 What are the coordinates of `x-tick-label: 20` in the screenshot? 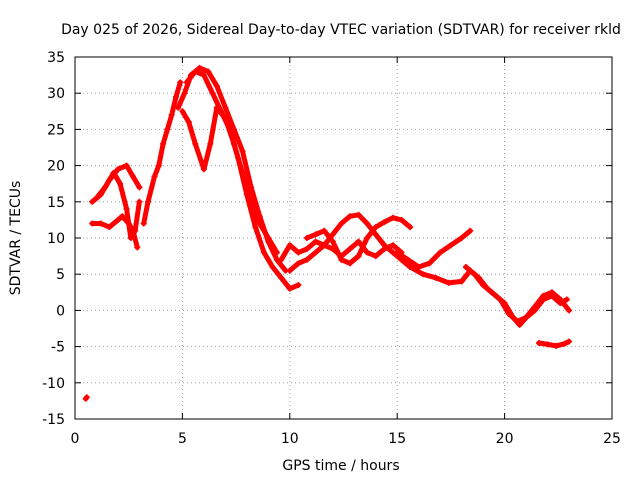 It's located at (505, 439).